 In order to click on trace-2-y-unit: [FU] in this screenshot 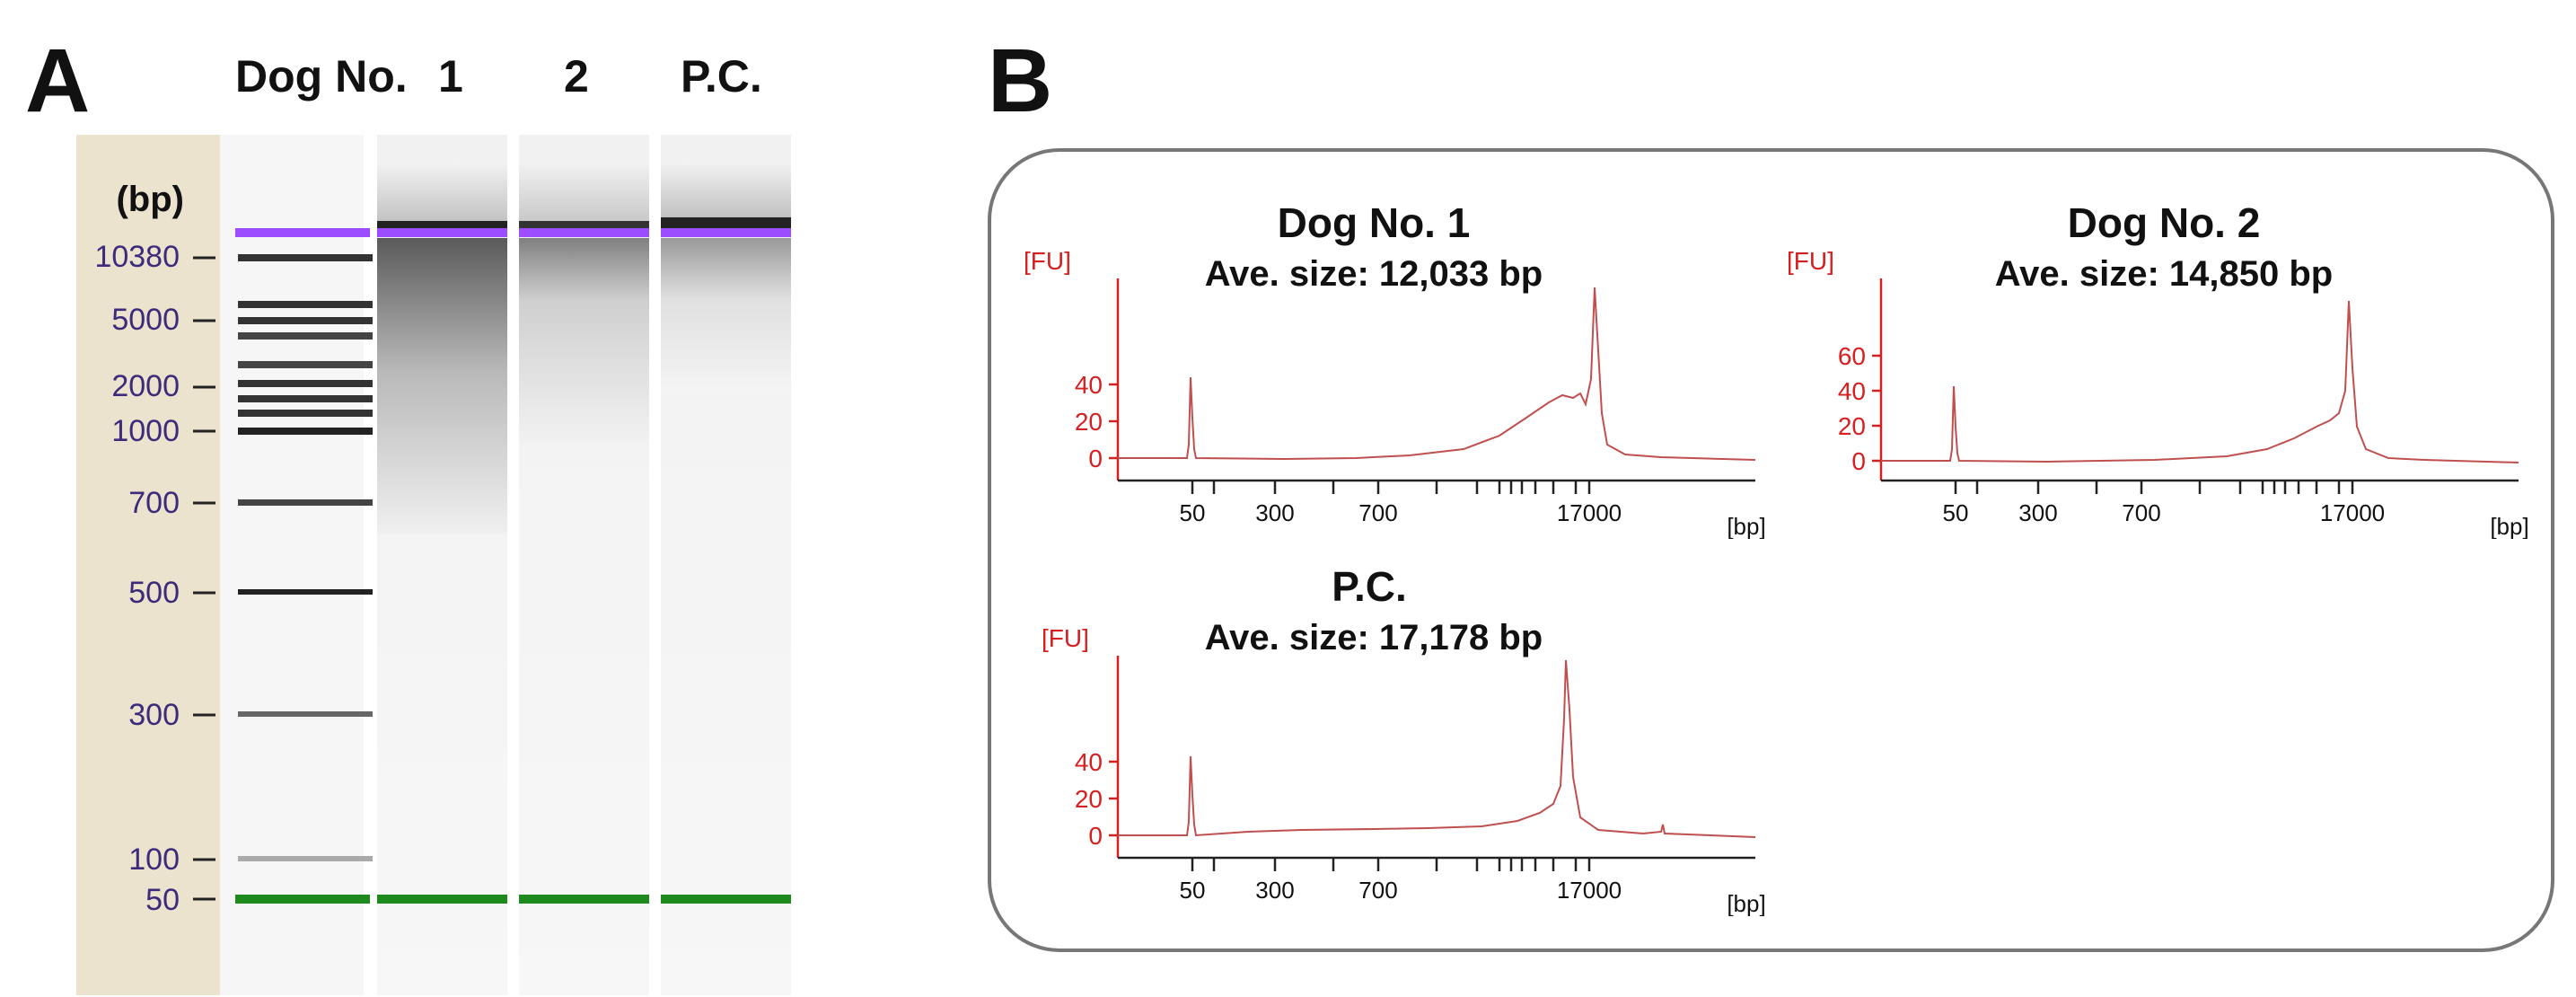, I will do `click(1810, 261)`.